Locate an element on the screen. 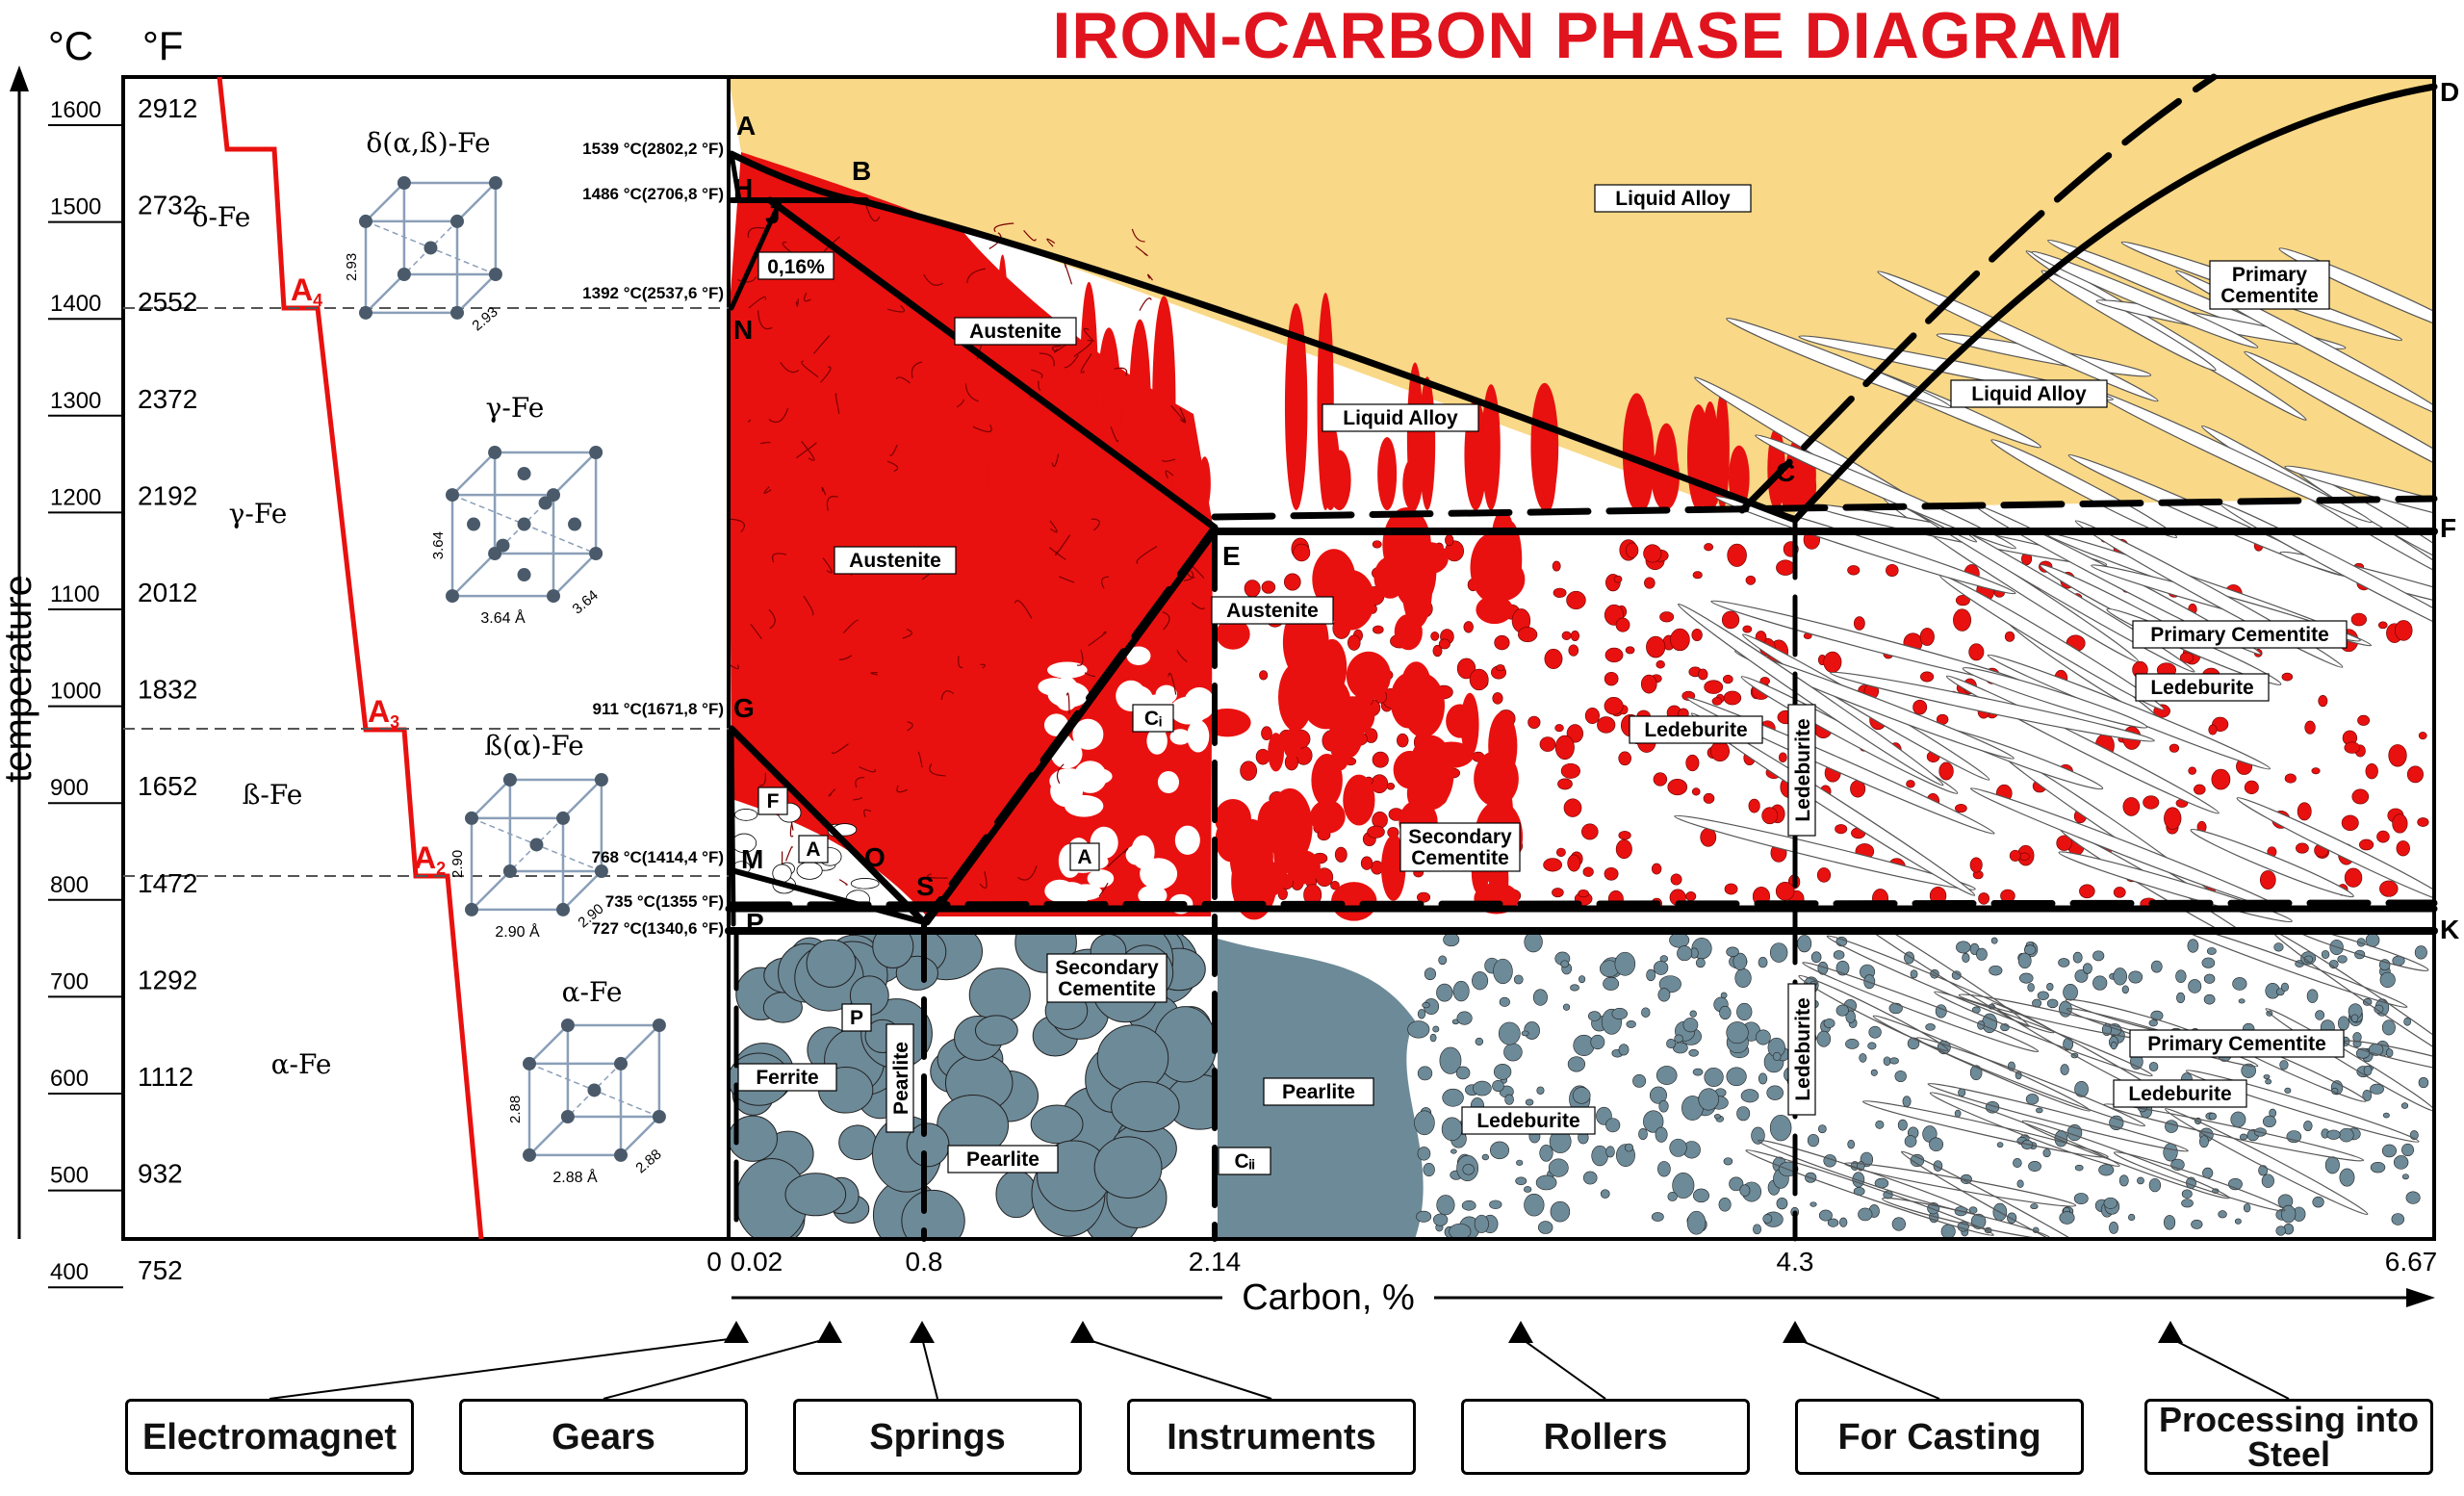  fahrenheit-unit: °F is located at coordinates (162, 45).